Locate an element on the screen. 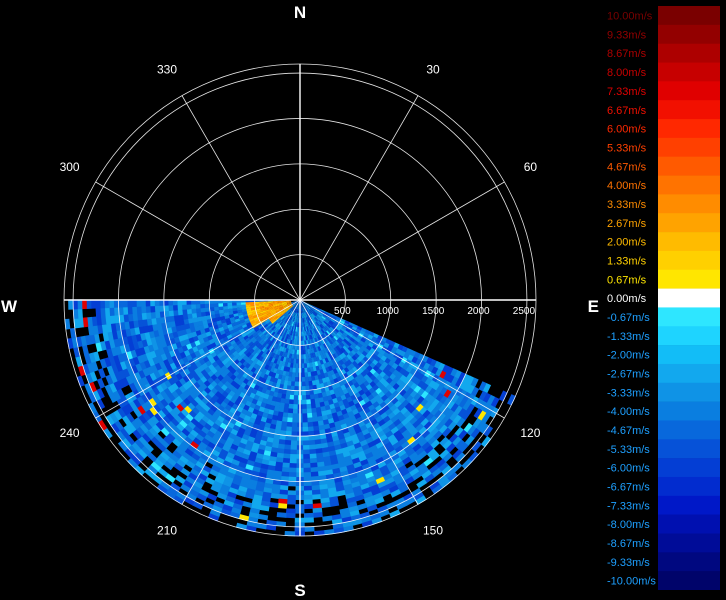 This screenshot has height=600, width=726. azimuth-spoke is located at coordinates (402, 359).